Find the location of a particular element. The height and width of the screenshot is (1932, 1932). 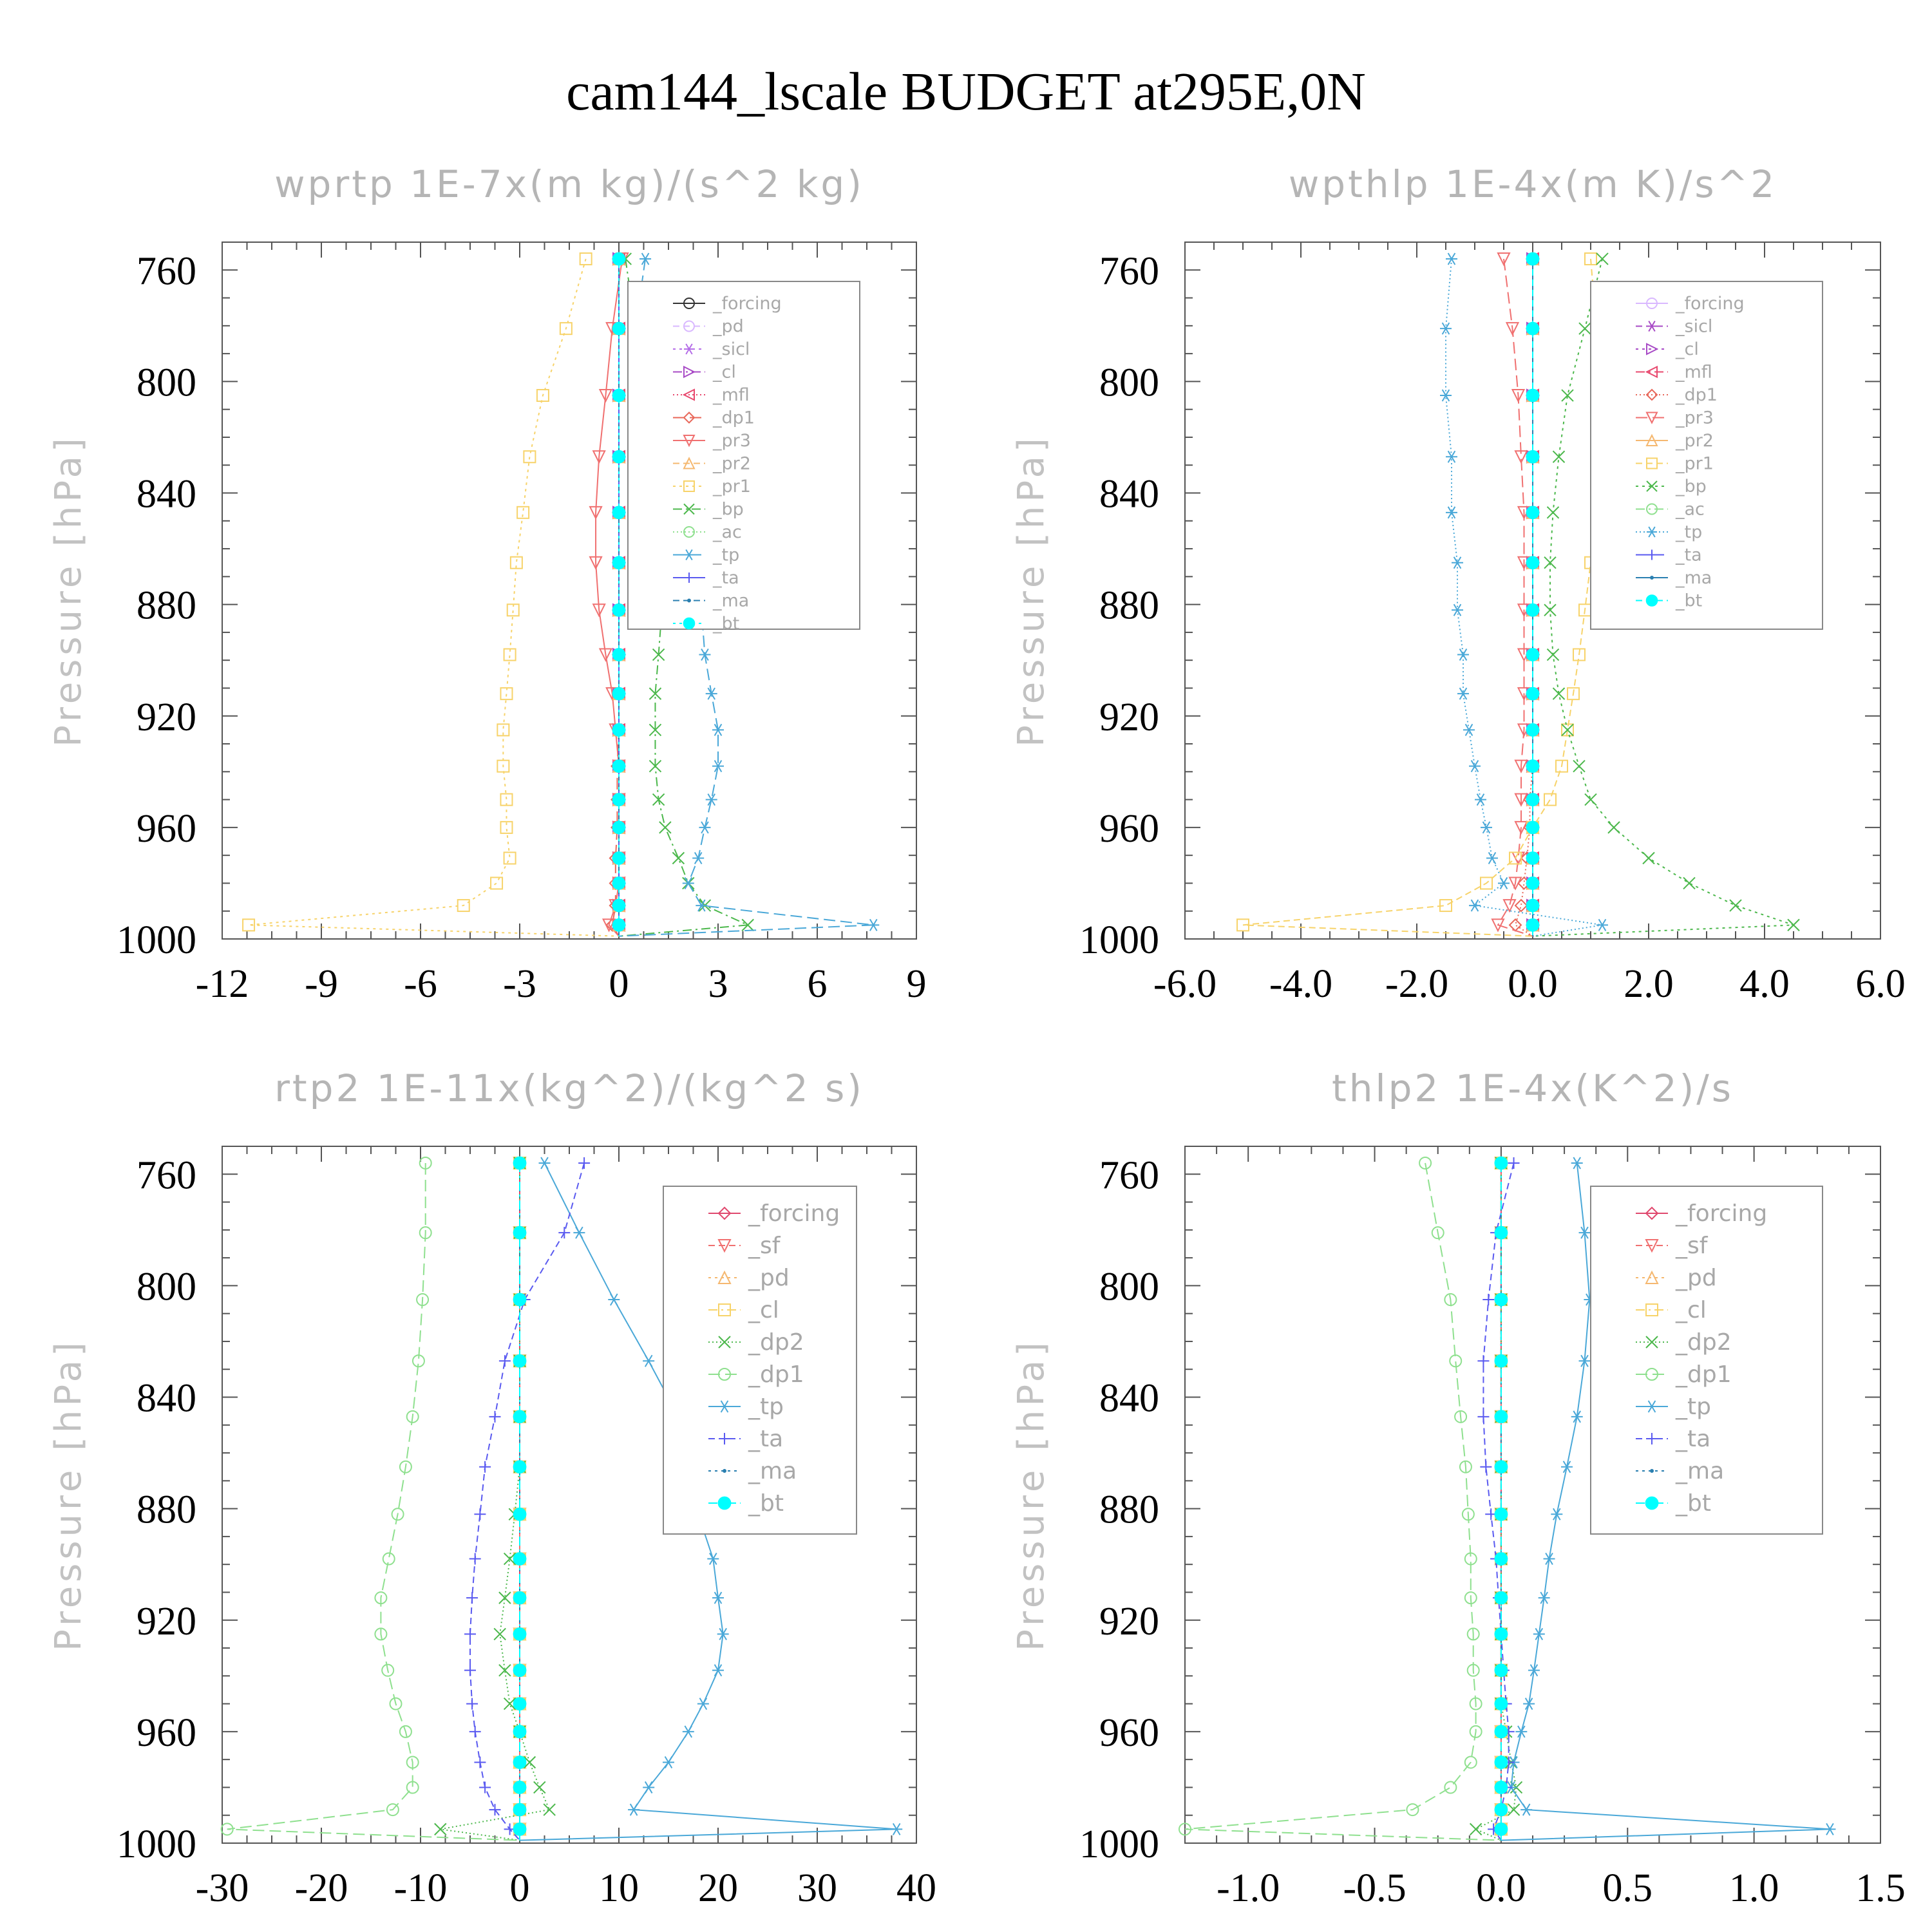

legend-box is located at coordinates (744, 455).